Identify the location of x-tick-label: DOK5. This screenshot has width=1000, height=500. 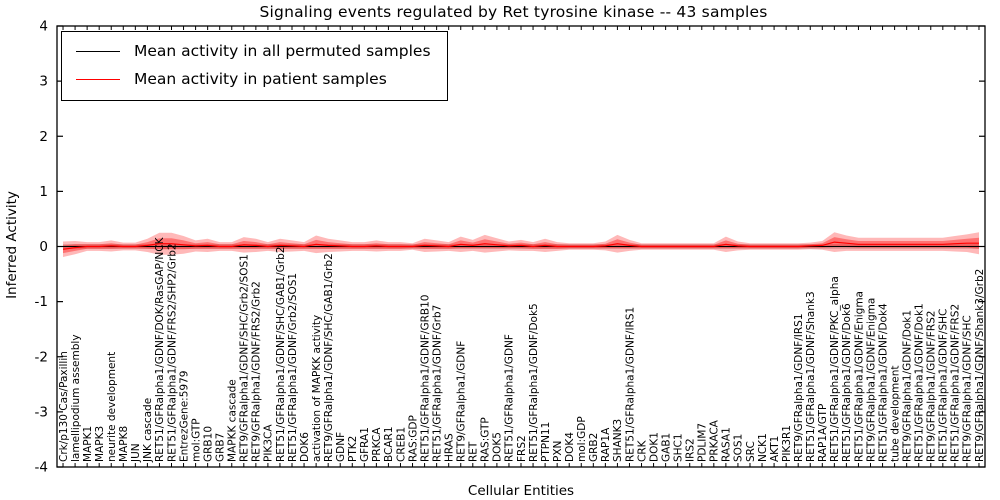
(498, 447).